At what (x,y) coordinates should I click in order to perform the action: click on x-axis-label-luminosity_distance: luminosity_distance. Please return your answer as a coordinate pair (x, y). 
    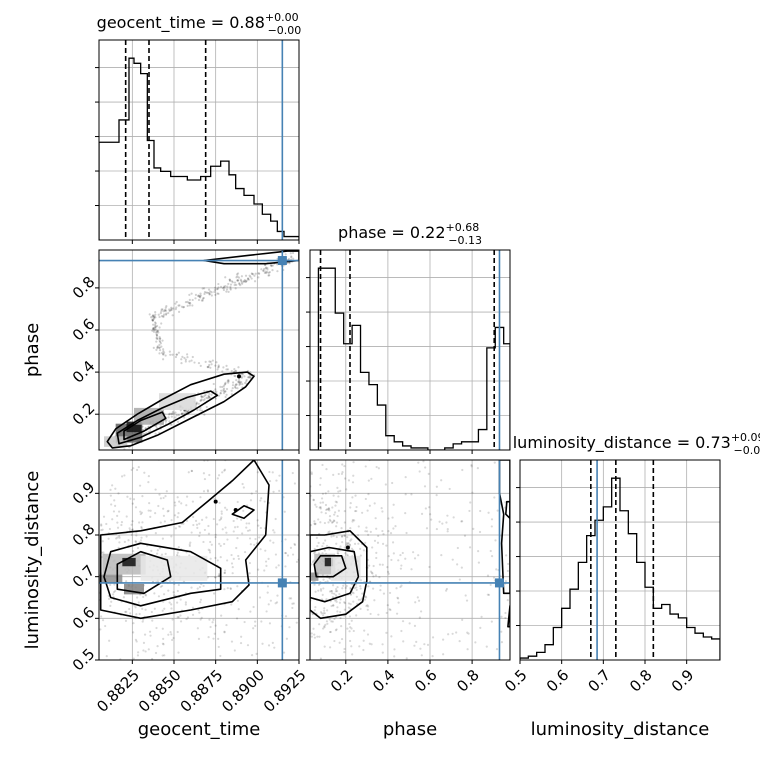
    Looking at the image, I should click on (620, 729).